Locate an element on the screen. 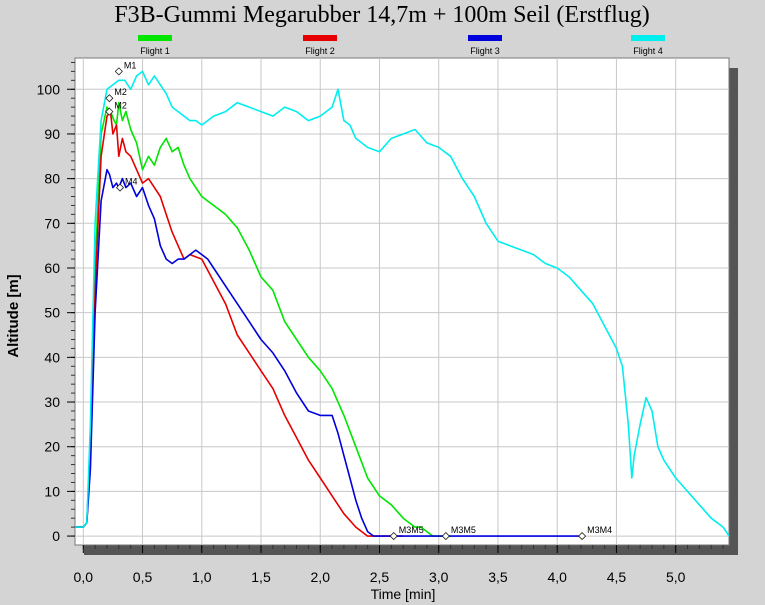 This screenshot has height=605, width=765. marker-label: M3M4 is located at coordinates (599, 530).